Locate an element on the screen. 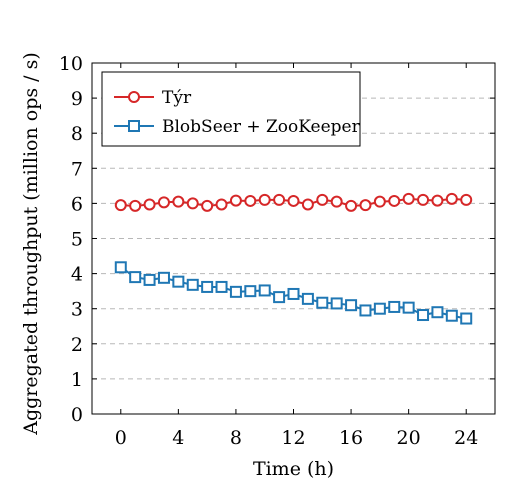 The height and width of the screenshot is (486, 509). legend: Týr BlobSeer + ZooKeeper is located at coordinates (231, 109).